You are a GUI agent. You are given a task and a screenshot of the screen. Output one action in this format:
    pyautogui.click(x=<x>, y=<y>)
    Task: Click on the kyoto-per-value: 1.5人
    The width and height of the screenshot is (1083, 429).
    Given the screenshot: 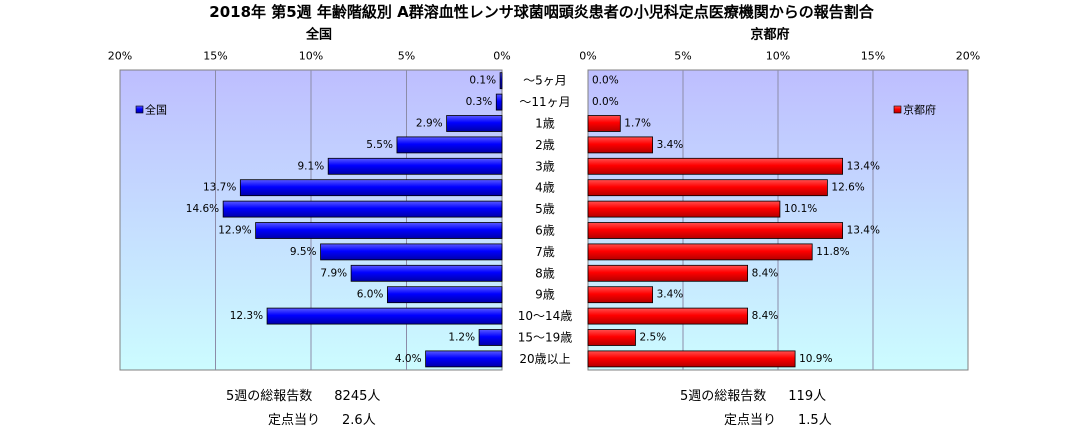 What is the action you would take?
    pyautogui.click(x=815, y=420)
    